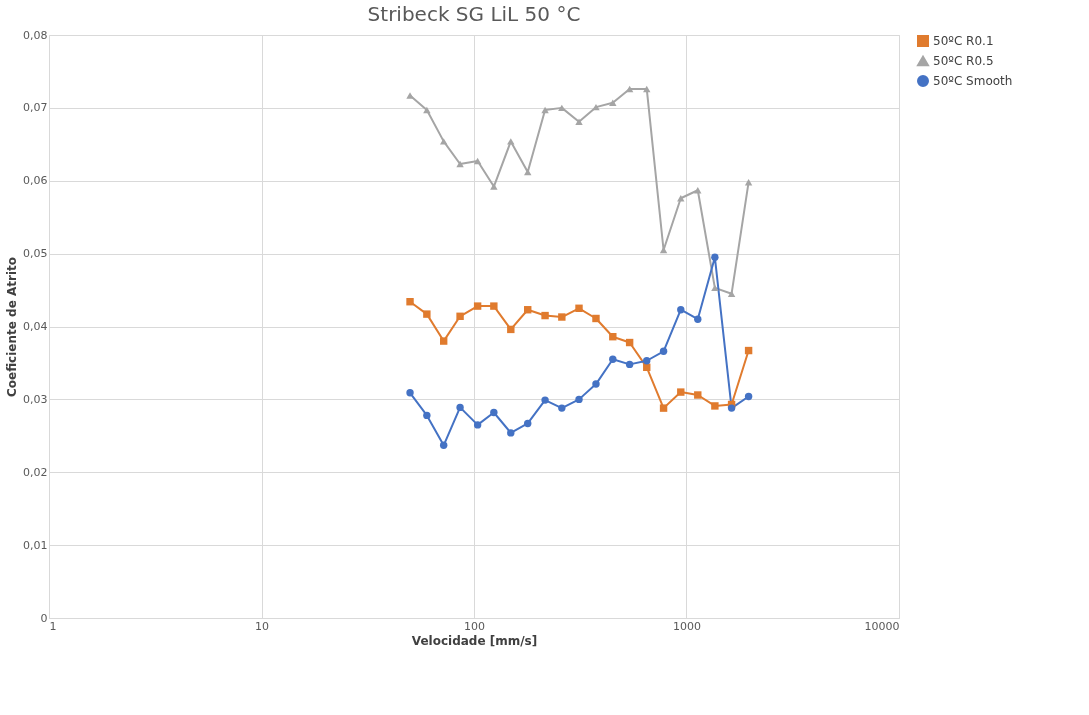 This screenshot has height=715, width=1089. I want to click on y-tick-label: 0,05, so click(35, 254).